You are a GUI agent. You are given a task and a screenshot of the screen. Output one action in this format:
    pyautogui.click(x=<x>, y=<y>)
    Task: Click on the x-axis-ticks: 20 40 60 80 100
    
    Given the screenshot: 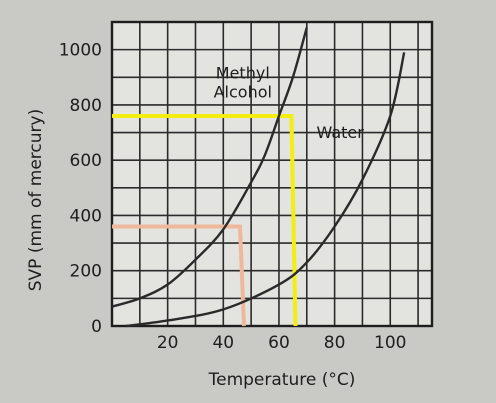 What is the action you would take?
    pyautogui.click(x=282, y=343)
    